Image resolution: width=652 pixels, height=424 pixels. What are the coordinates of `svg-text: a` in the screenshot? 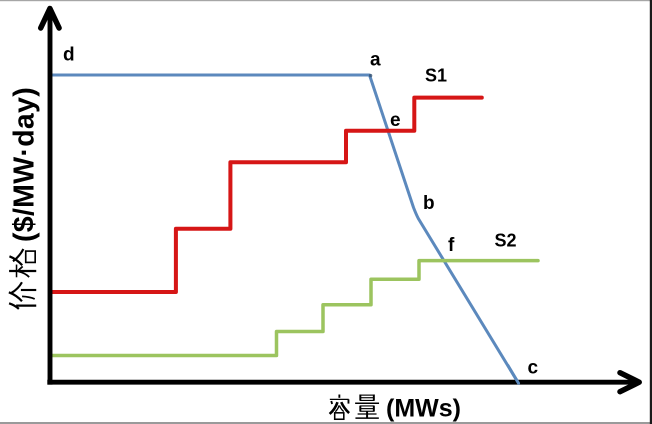 It's located at (375, 60).